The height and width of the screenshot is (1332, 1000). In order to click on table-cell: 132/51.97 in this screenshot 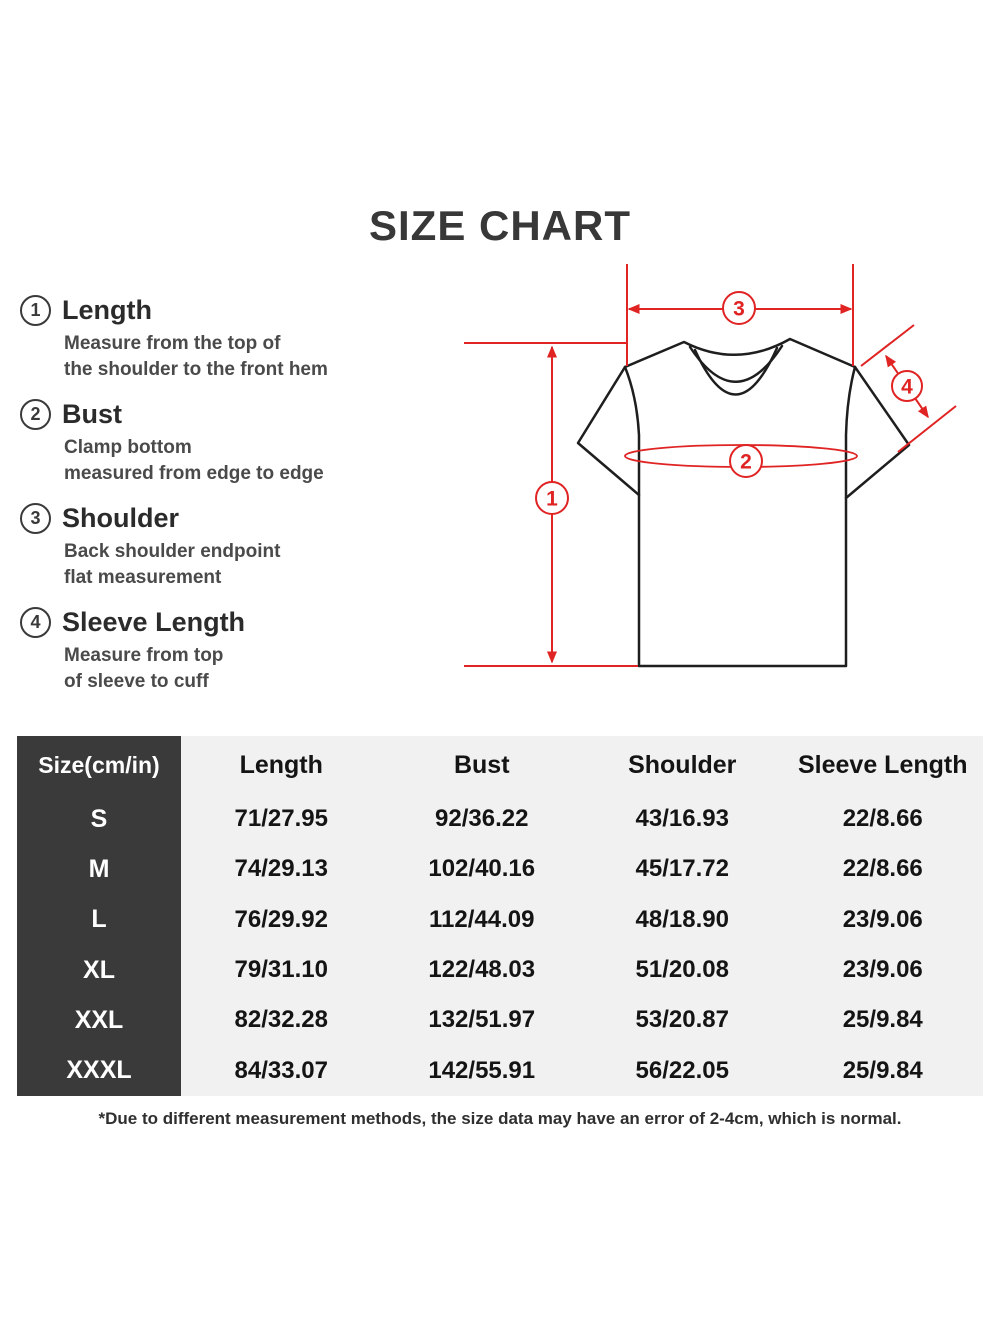, I will do `click(481, 1020)`.